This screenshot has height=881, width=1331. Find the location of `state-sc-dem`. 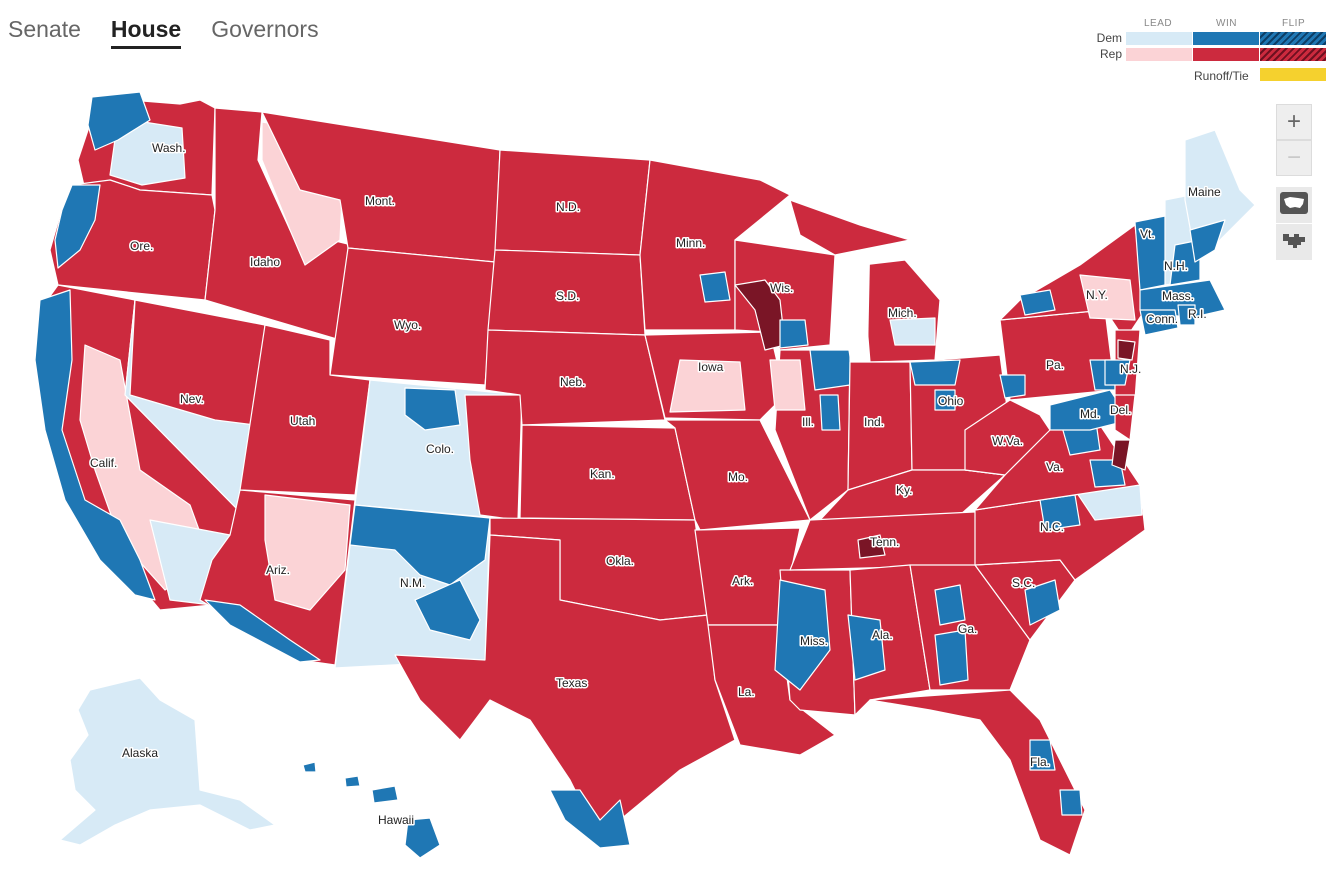

state-sc-dem is located at coordinates (1042, 602).